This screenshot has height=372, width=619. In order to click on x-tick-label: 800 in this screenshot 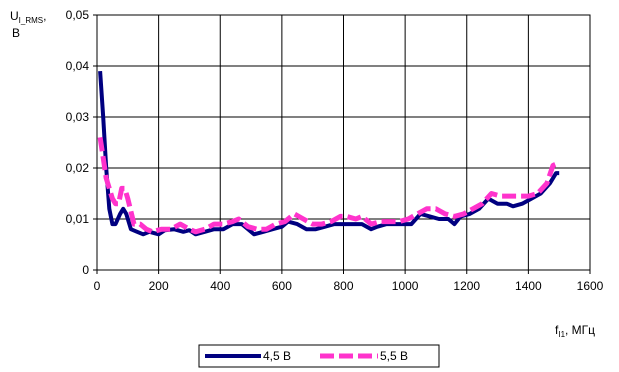, I will do `click(343, 286)`.